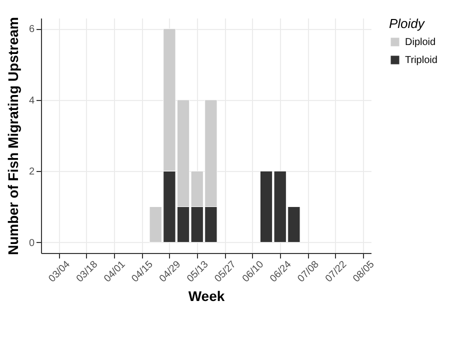  I want to click on y-tick-label: 4, so click(31, 100).